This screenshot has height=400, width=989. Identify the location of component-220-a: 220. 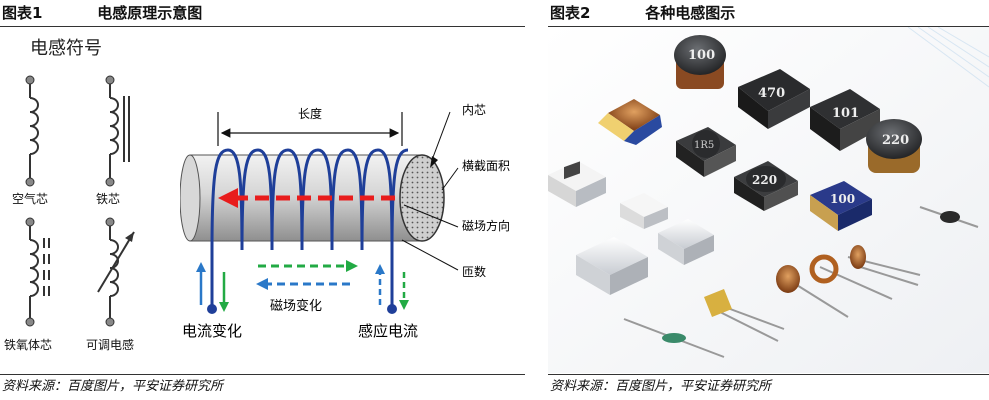
(894, 146).